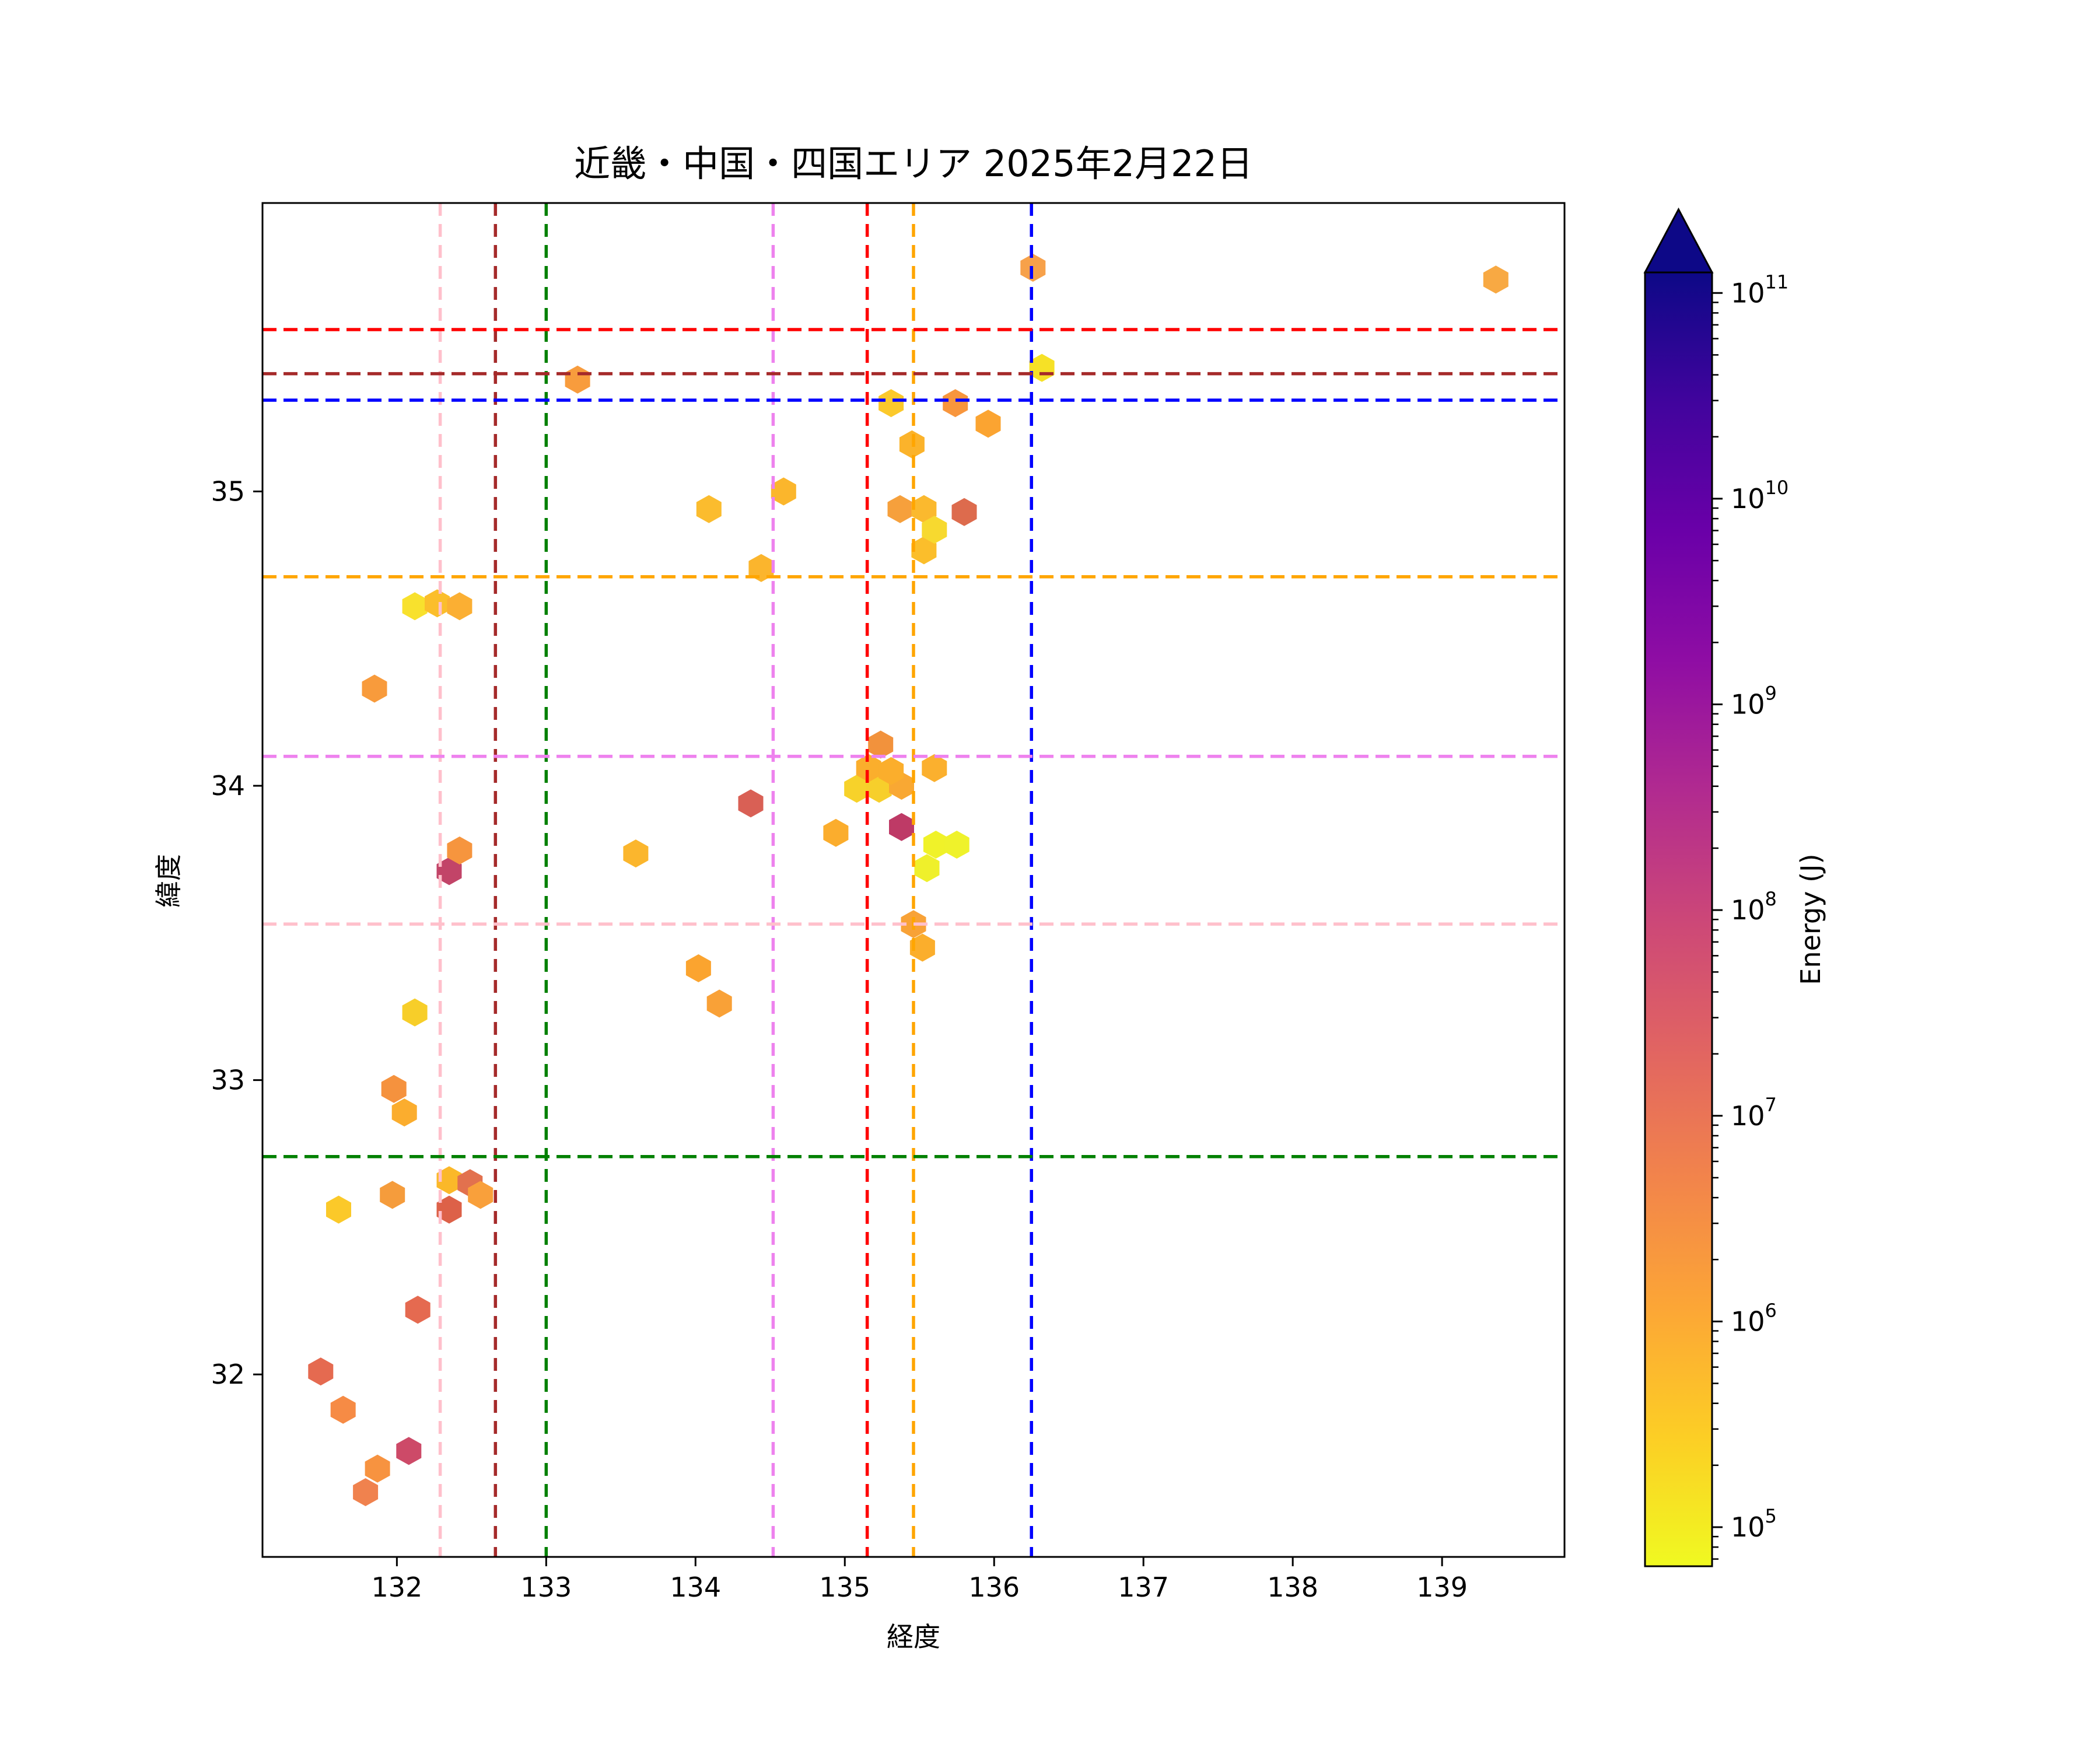  What do you see at coordinates (1754, 1113) in the screenshot?
I see `colorbar-tick-label: 10⁷` at bounding box center [1754, 1113].